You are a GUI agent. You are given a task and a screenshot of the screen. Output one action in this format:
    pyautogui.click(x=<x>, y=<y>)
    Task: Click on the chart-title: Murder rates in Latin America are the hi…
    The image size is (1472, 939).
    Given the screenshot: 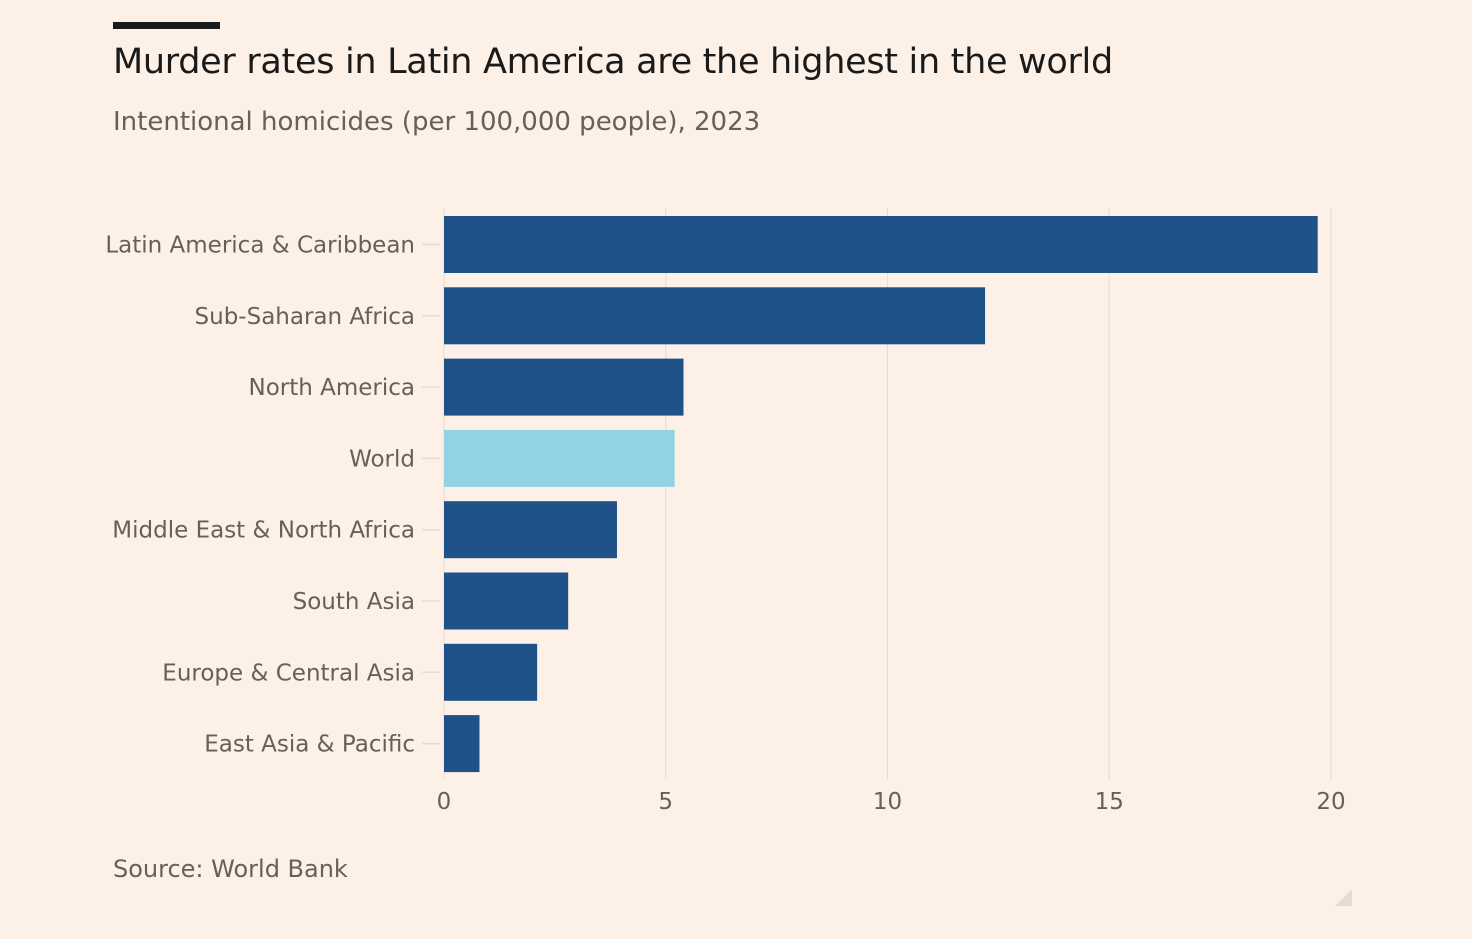 What is the action you would take?
    pyautogui.click(x=613, y=62)
    